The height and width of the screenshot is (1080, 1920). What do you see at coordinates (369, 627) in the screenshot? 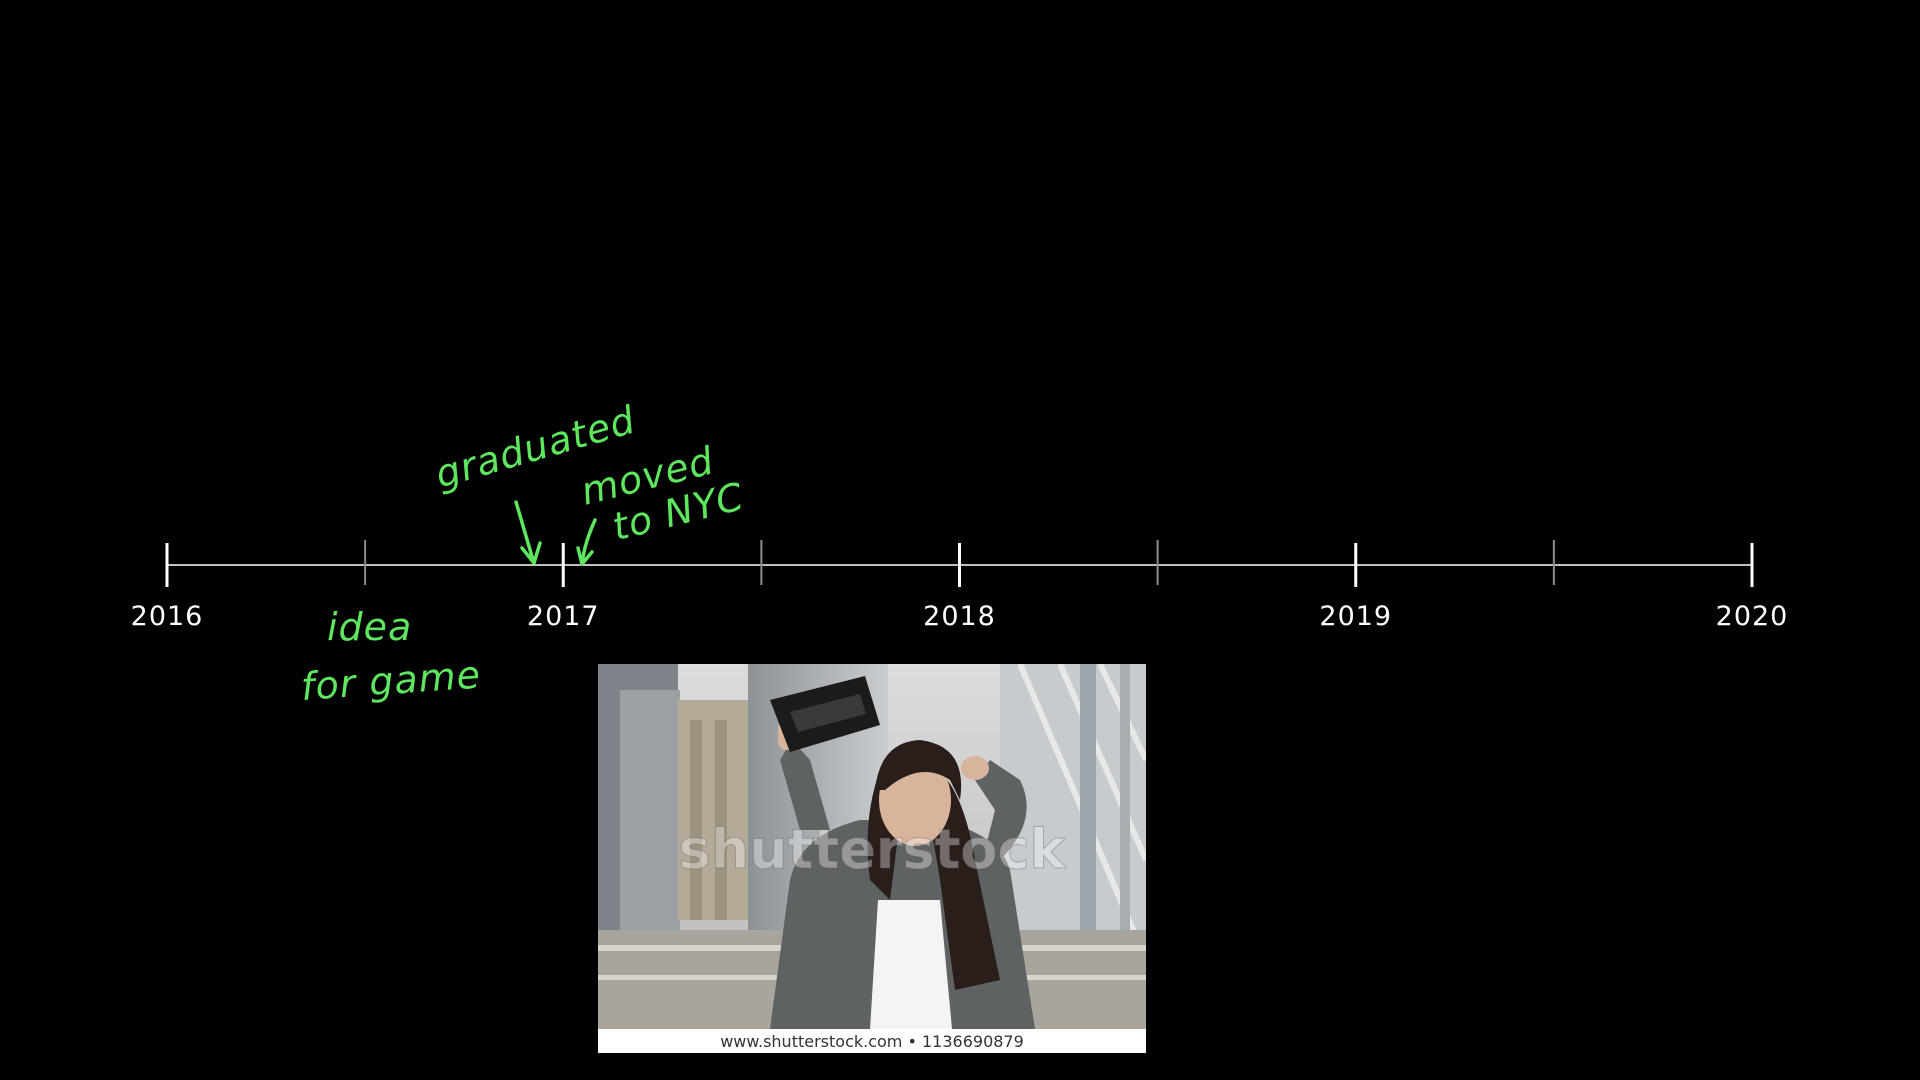
I see `annotation-idea-line-1: idea` at bounding box center [369, 627].